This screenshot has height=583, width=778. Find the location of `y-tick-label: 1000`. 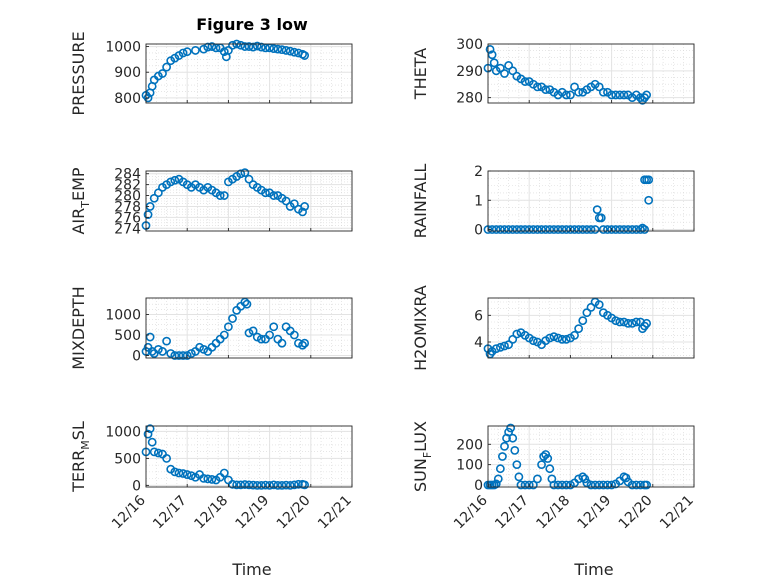

y-tick-label: 1000 is located at coordinates (123, 315).